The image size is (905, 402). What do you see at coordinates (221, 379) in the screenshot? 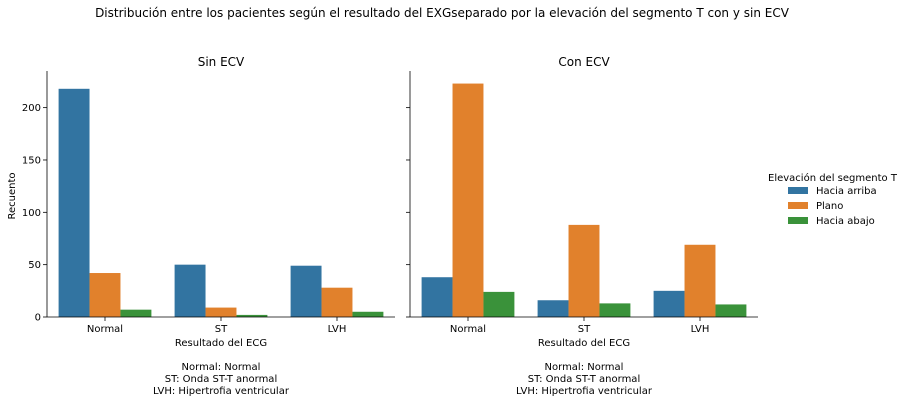
I see `note-line-2-sin-ecv: ST: Onda ST-T anormal` at bounding box center [221, 379].